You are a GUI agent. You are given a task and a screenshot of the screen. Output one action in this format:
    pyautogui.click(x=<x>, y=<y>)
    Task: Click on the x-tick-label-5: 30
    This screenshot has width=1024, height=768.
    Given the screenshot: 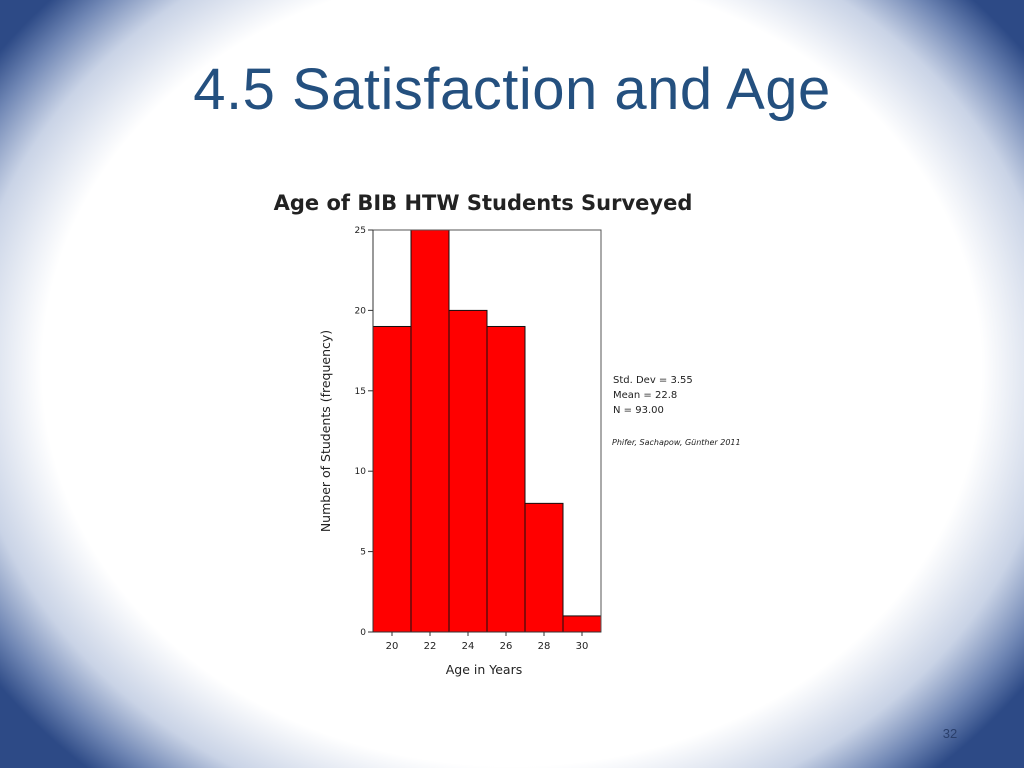 What is the action you would take?
    pyautogui.click(x=582, y=646)
    